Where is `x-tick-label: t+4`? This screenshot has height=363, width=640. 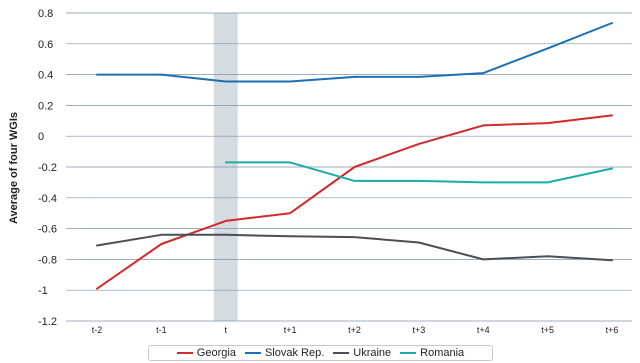
x-tick-label: t+4 is located at coordinates (483, 330).